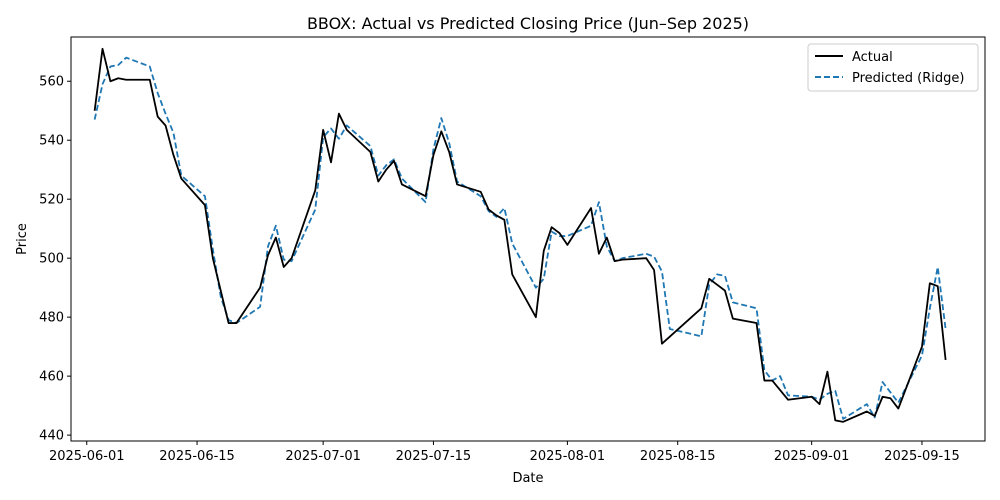  What do you see at coordinates (527, 478) in the screenshot?
I see `x-axis-label: Date` at bounding box center [527, 478].